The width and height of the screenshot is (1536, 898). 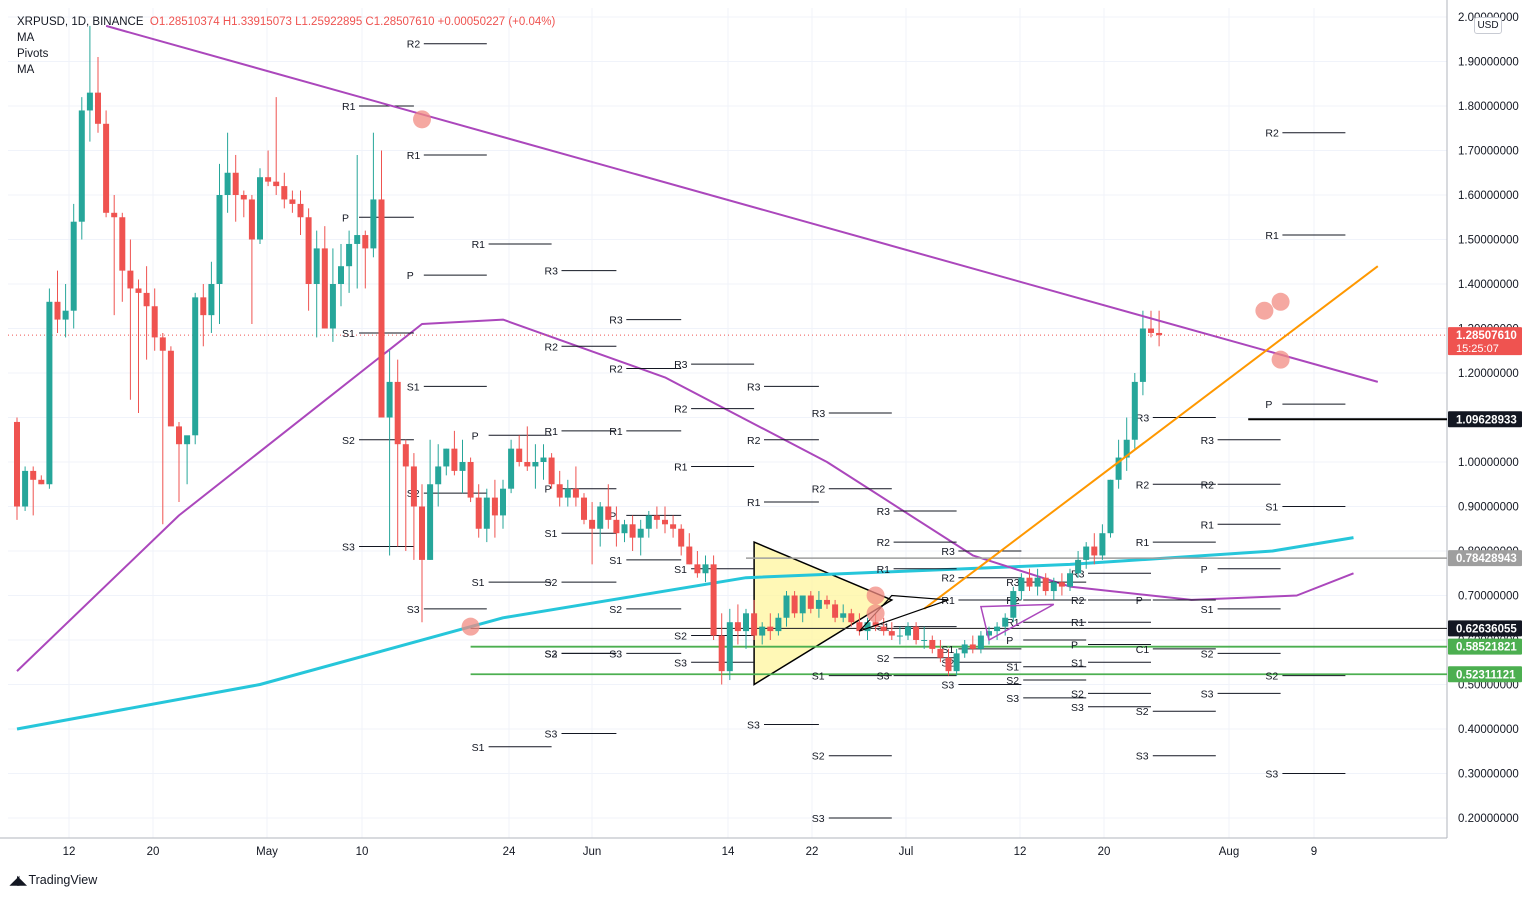 I want to click on price-label-text: 0.58521821, so click(x=1486, y=648).